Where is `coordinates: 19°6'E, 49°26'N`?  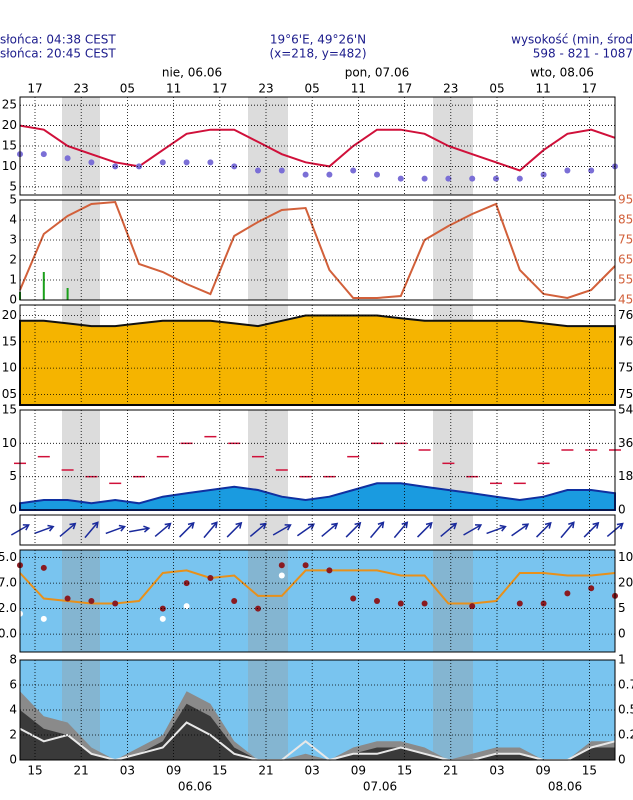 coordinates: 19°6'E, 49°26'N is located at coordinates (318, 40).